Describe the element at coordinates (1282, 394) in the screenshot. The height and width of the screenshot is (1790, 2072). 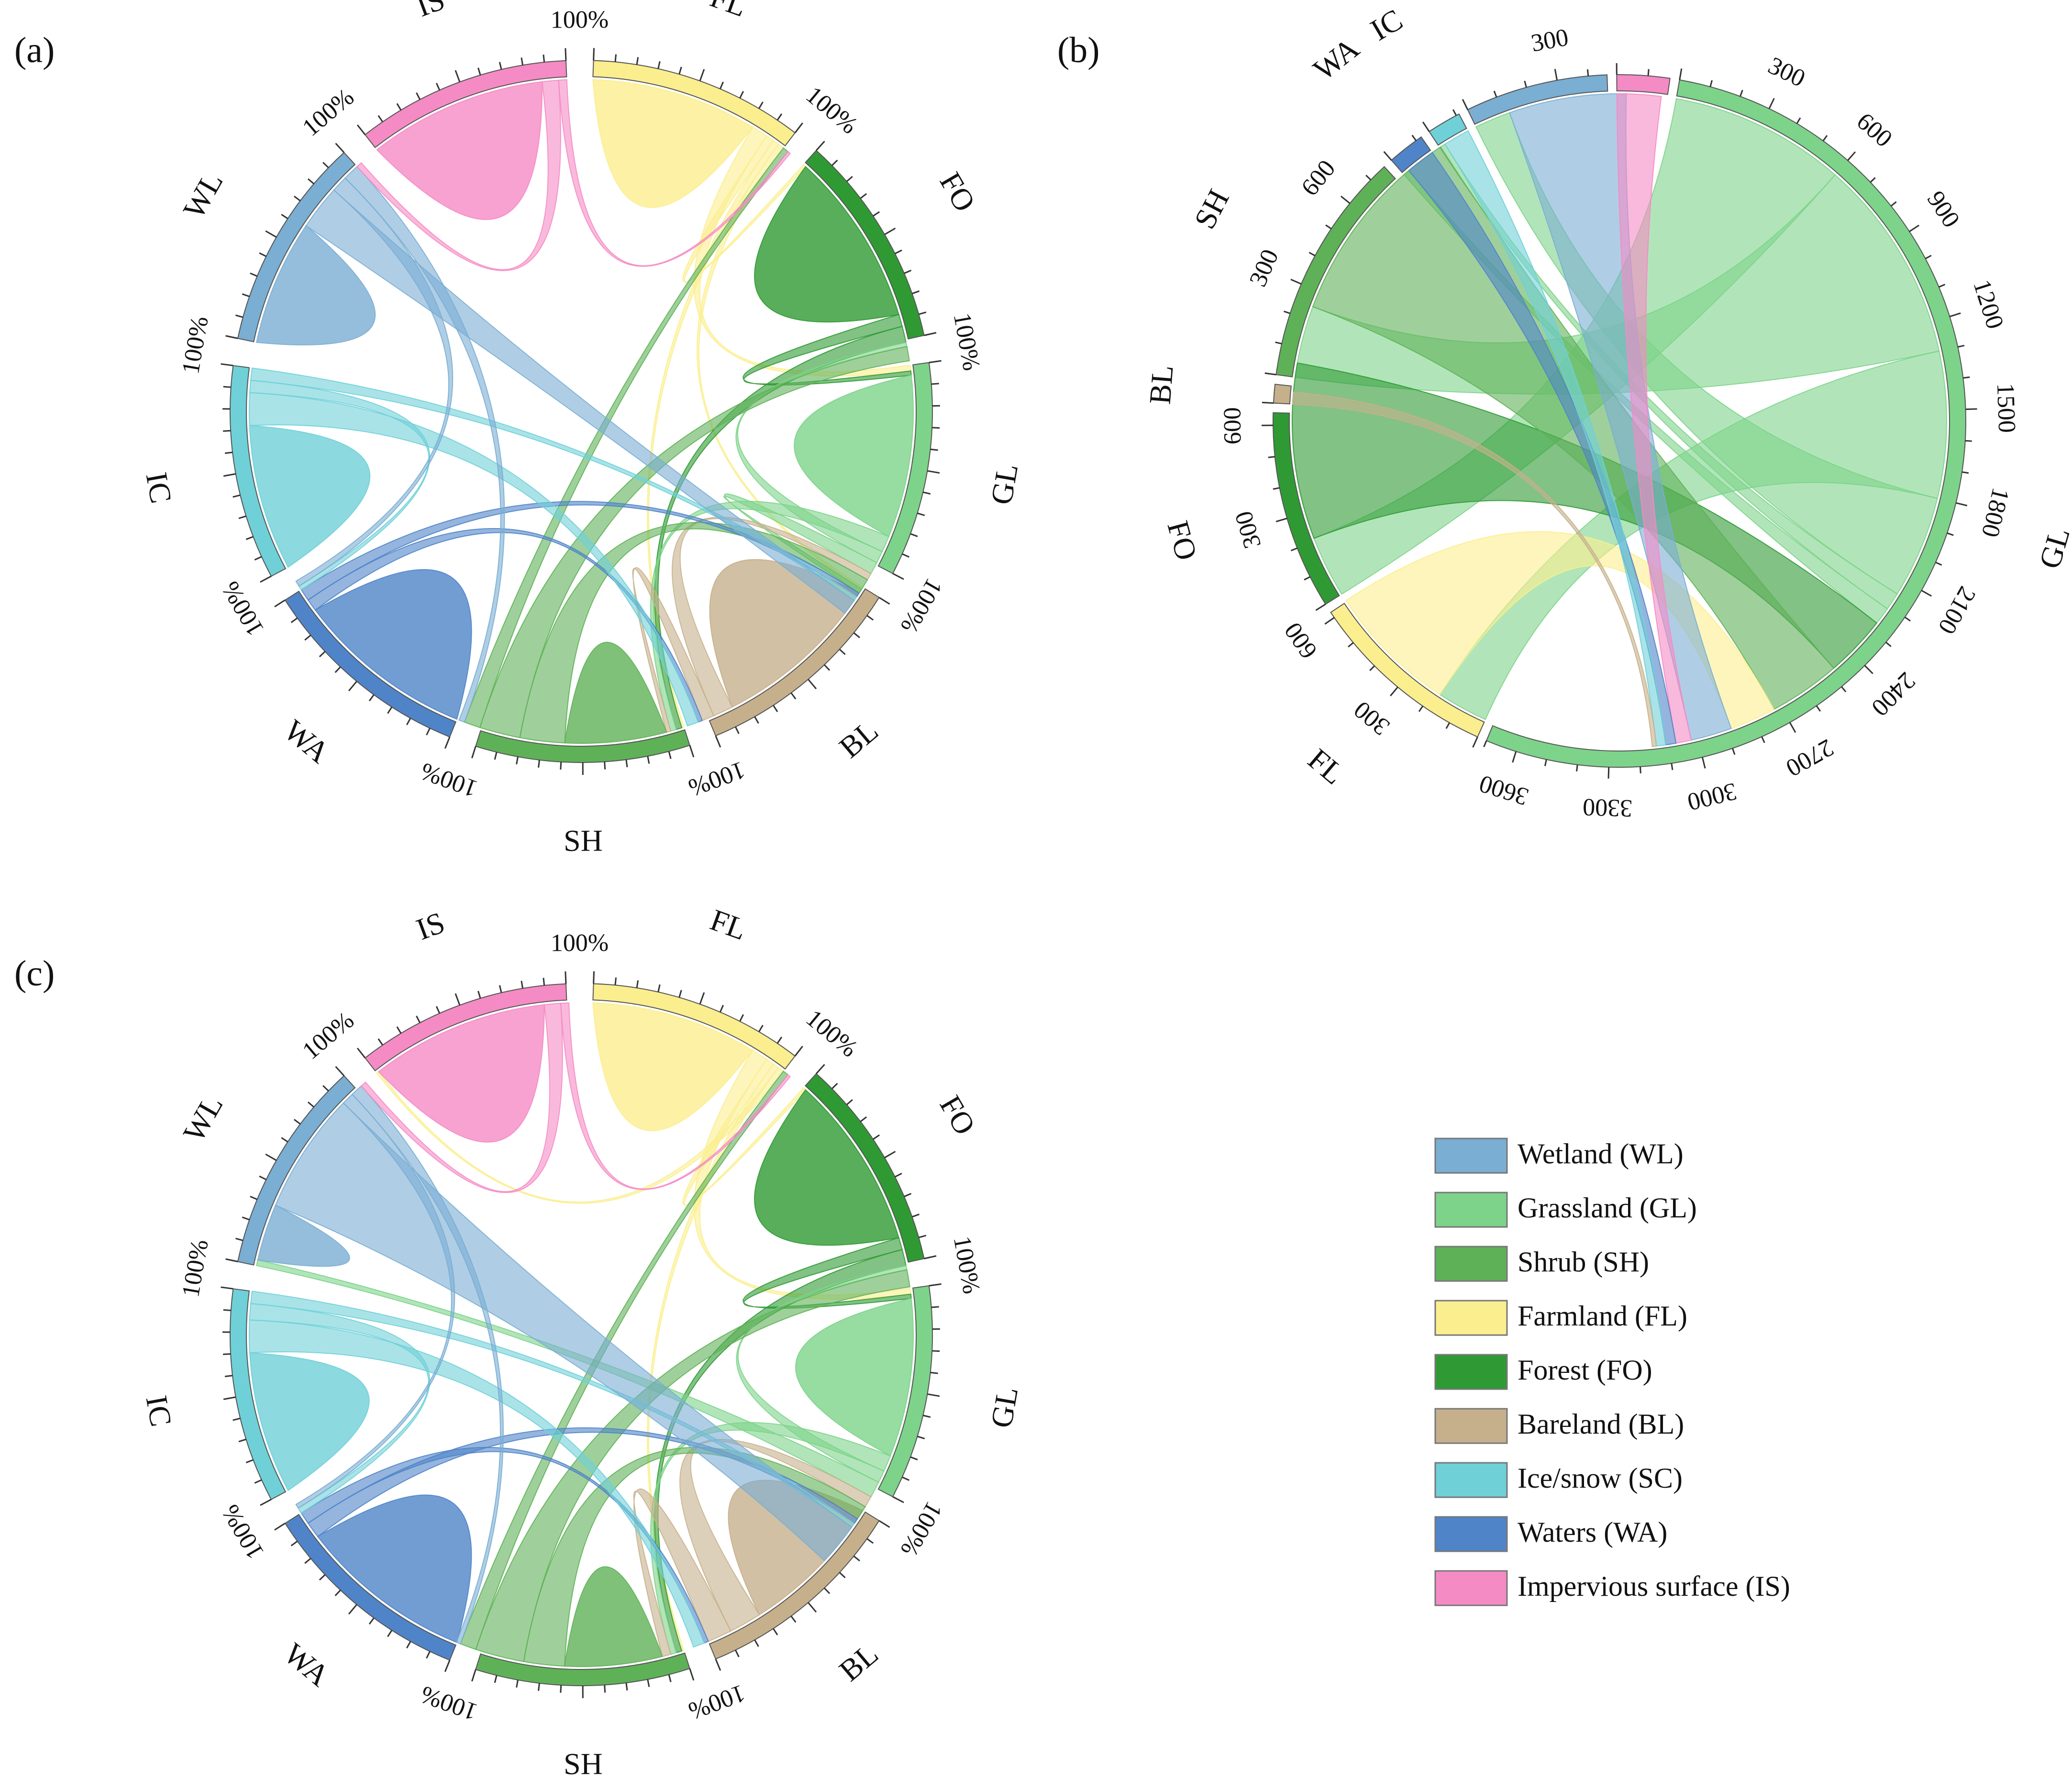
I see `segment-arc-b-bl` at that location.